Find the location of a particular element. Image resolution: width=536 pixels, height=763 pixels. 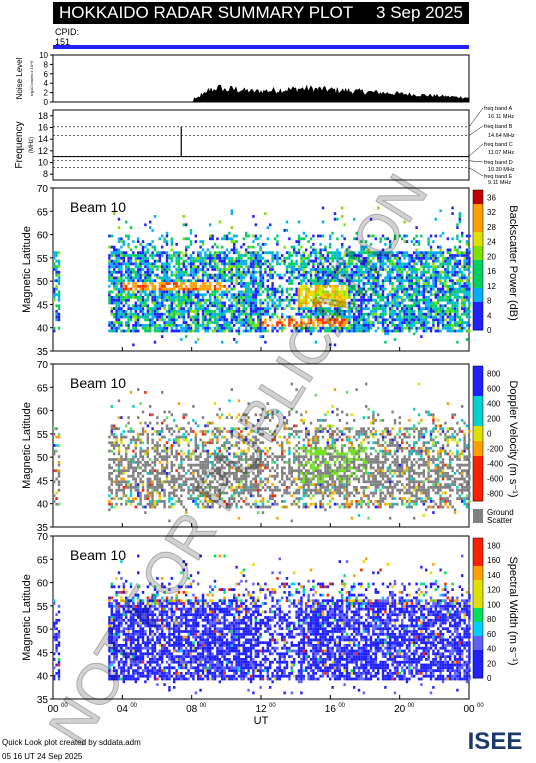

freq-ylabel: Frequency is located at coordinates (19, 144).